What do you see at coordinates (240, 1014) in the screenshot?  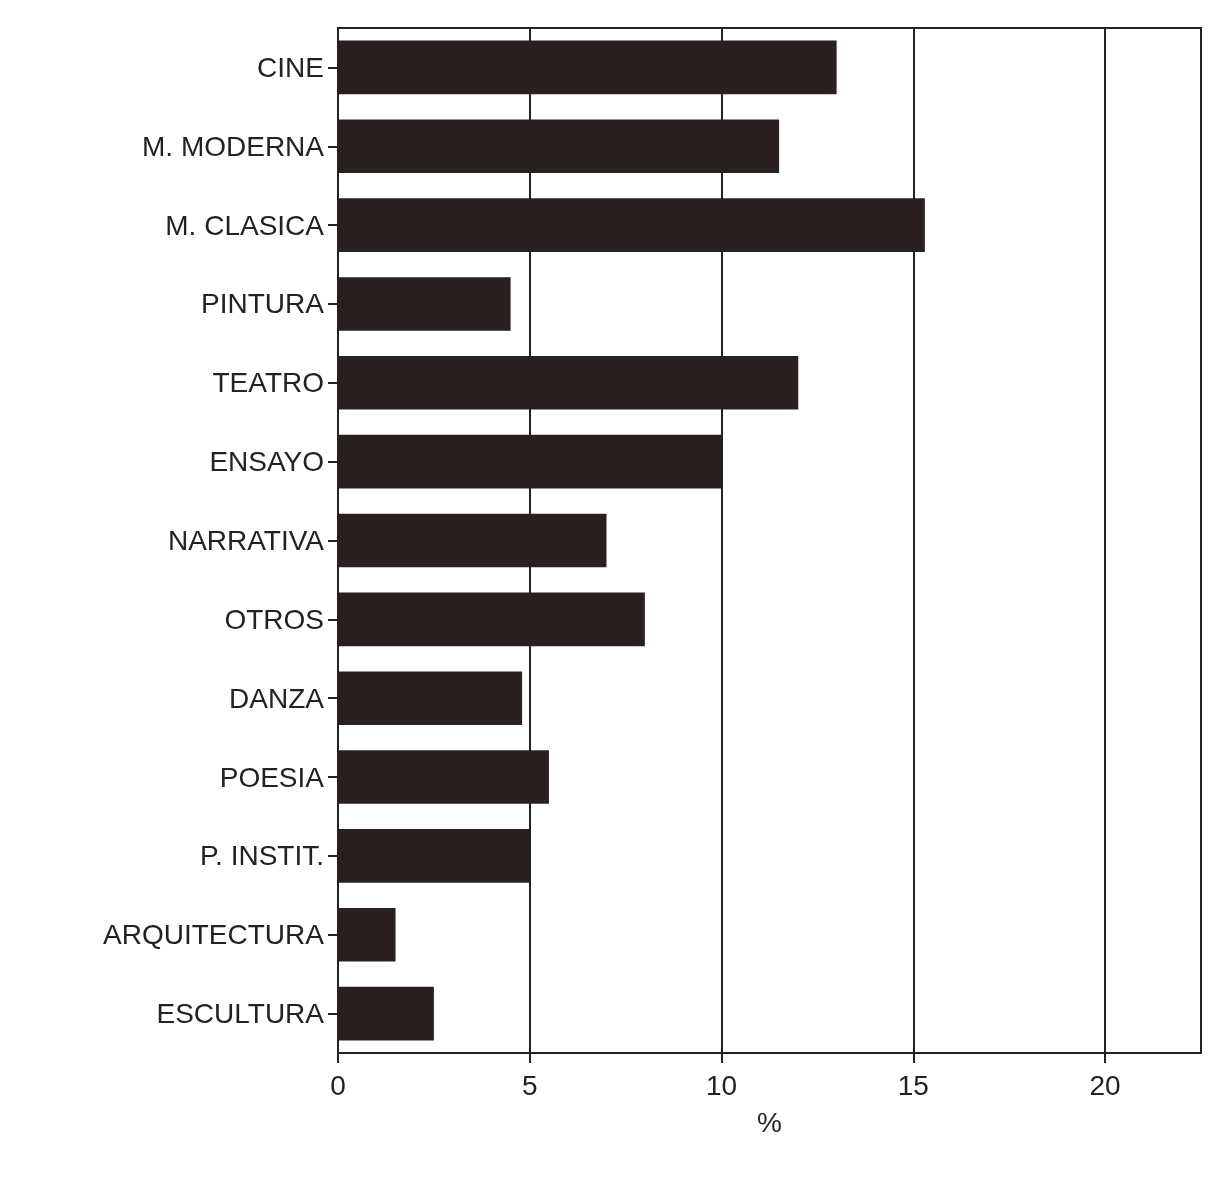 I see `y-tick-label: ESCULTURA` at bounding box center [240, 1014].